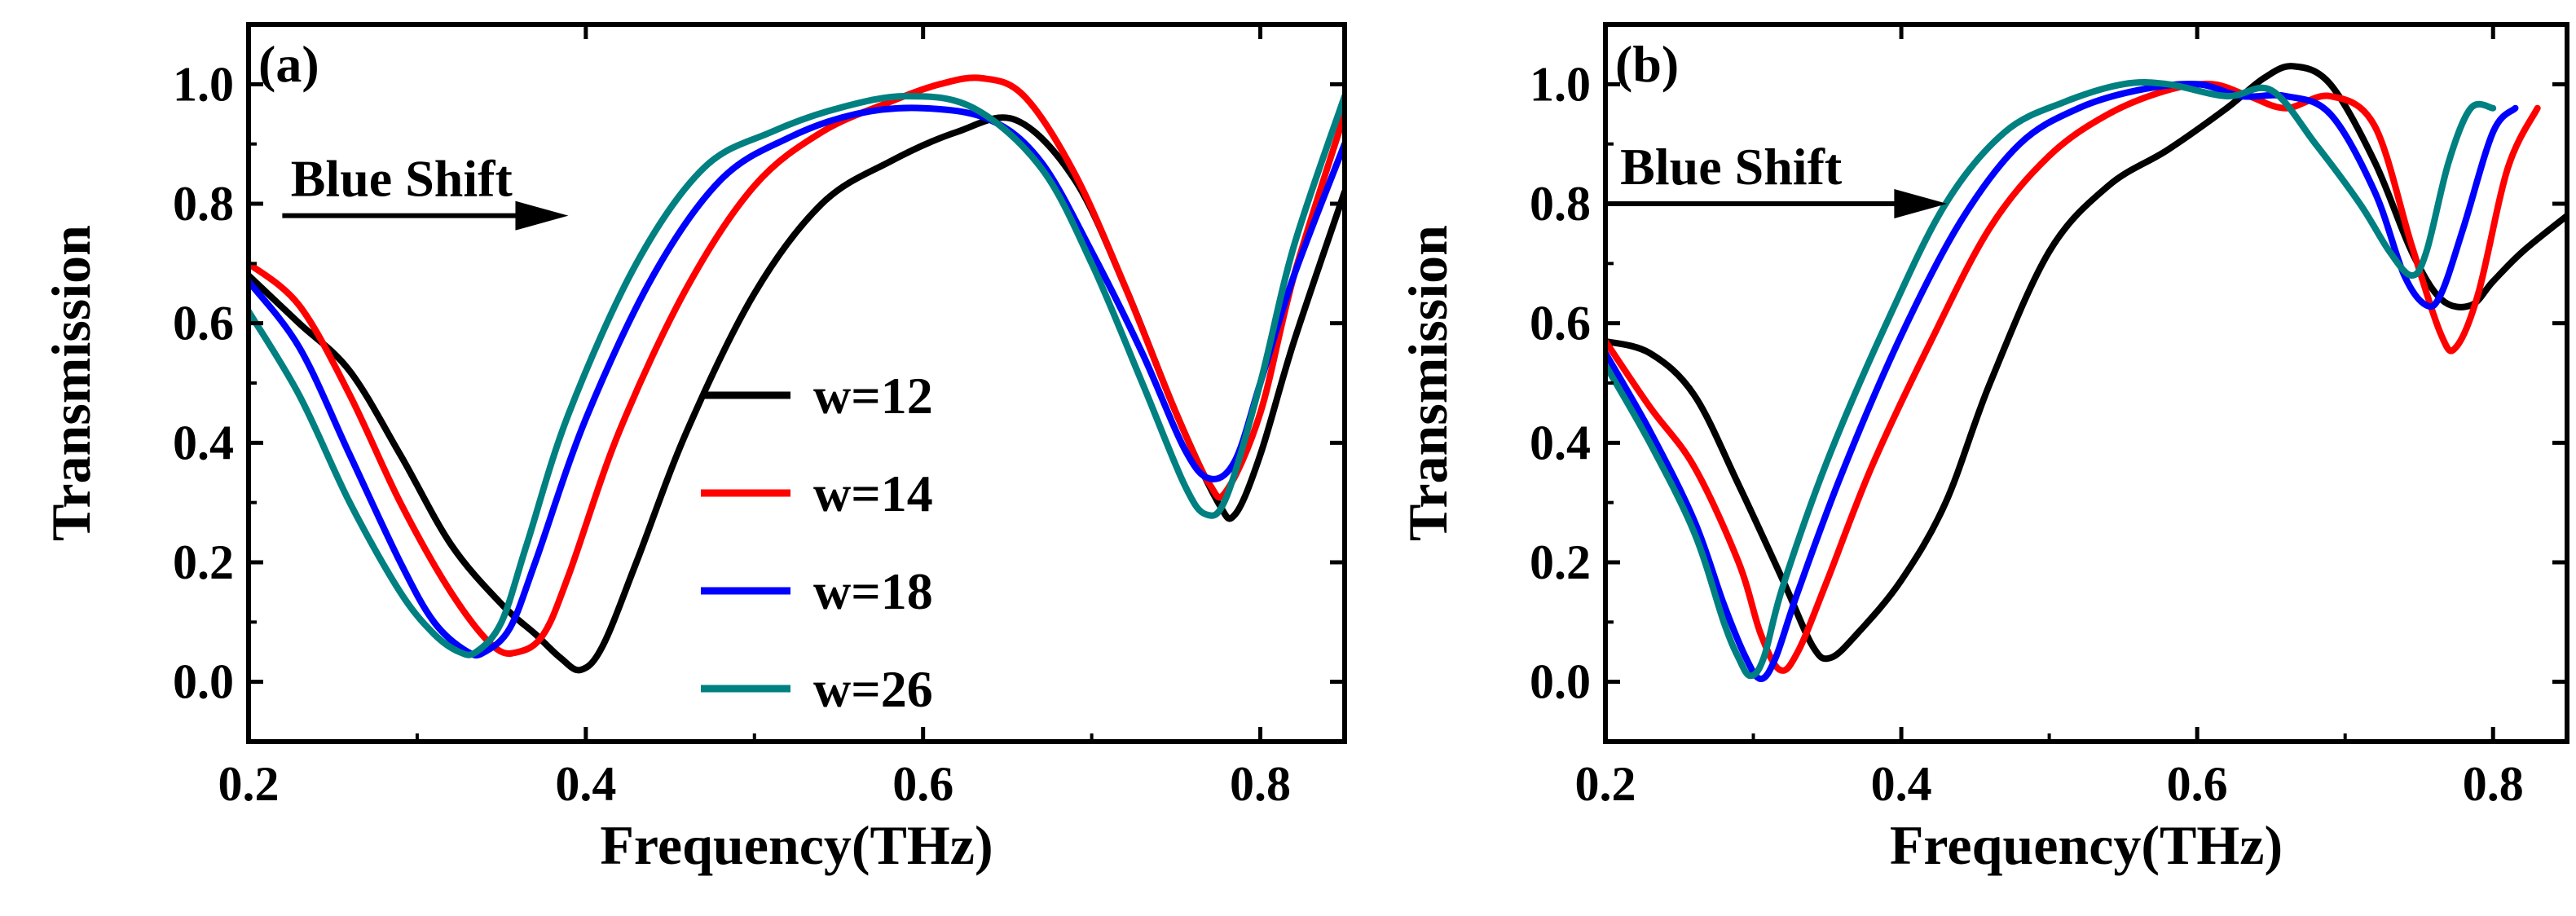  I want to click on legend: w=12 w=14 w=18 w=26, so click(817, 542).